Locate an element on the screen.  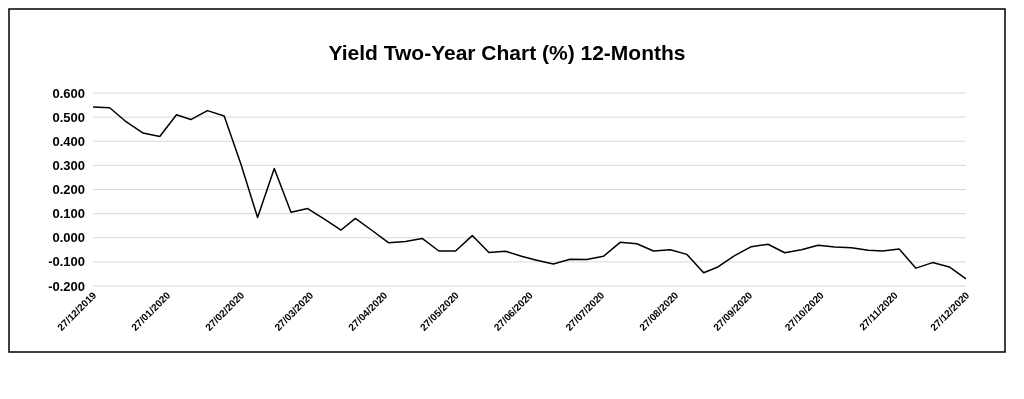
y-tick-label: 0.600 is located at coordinates (68, 93).